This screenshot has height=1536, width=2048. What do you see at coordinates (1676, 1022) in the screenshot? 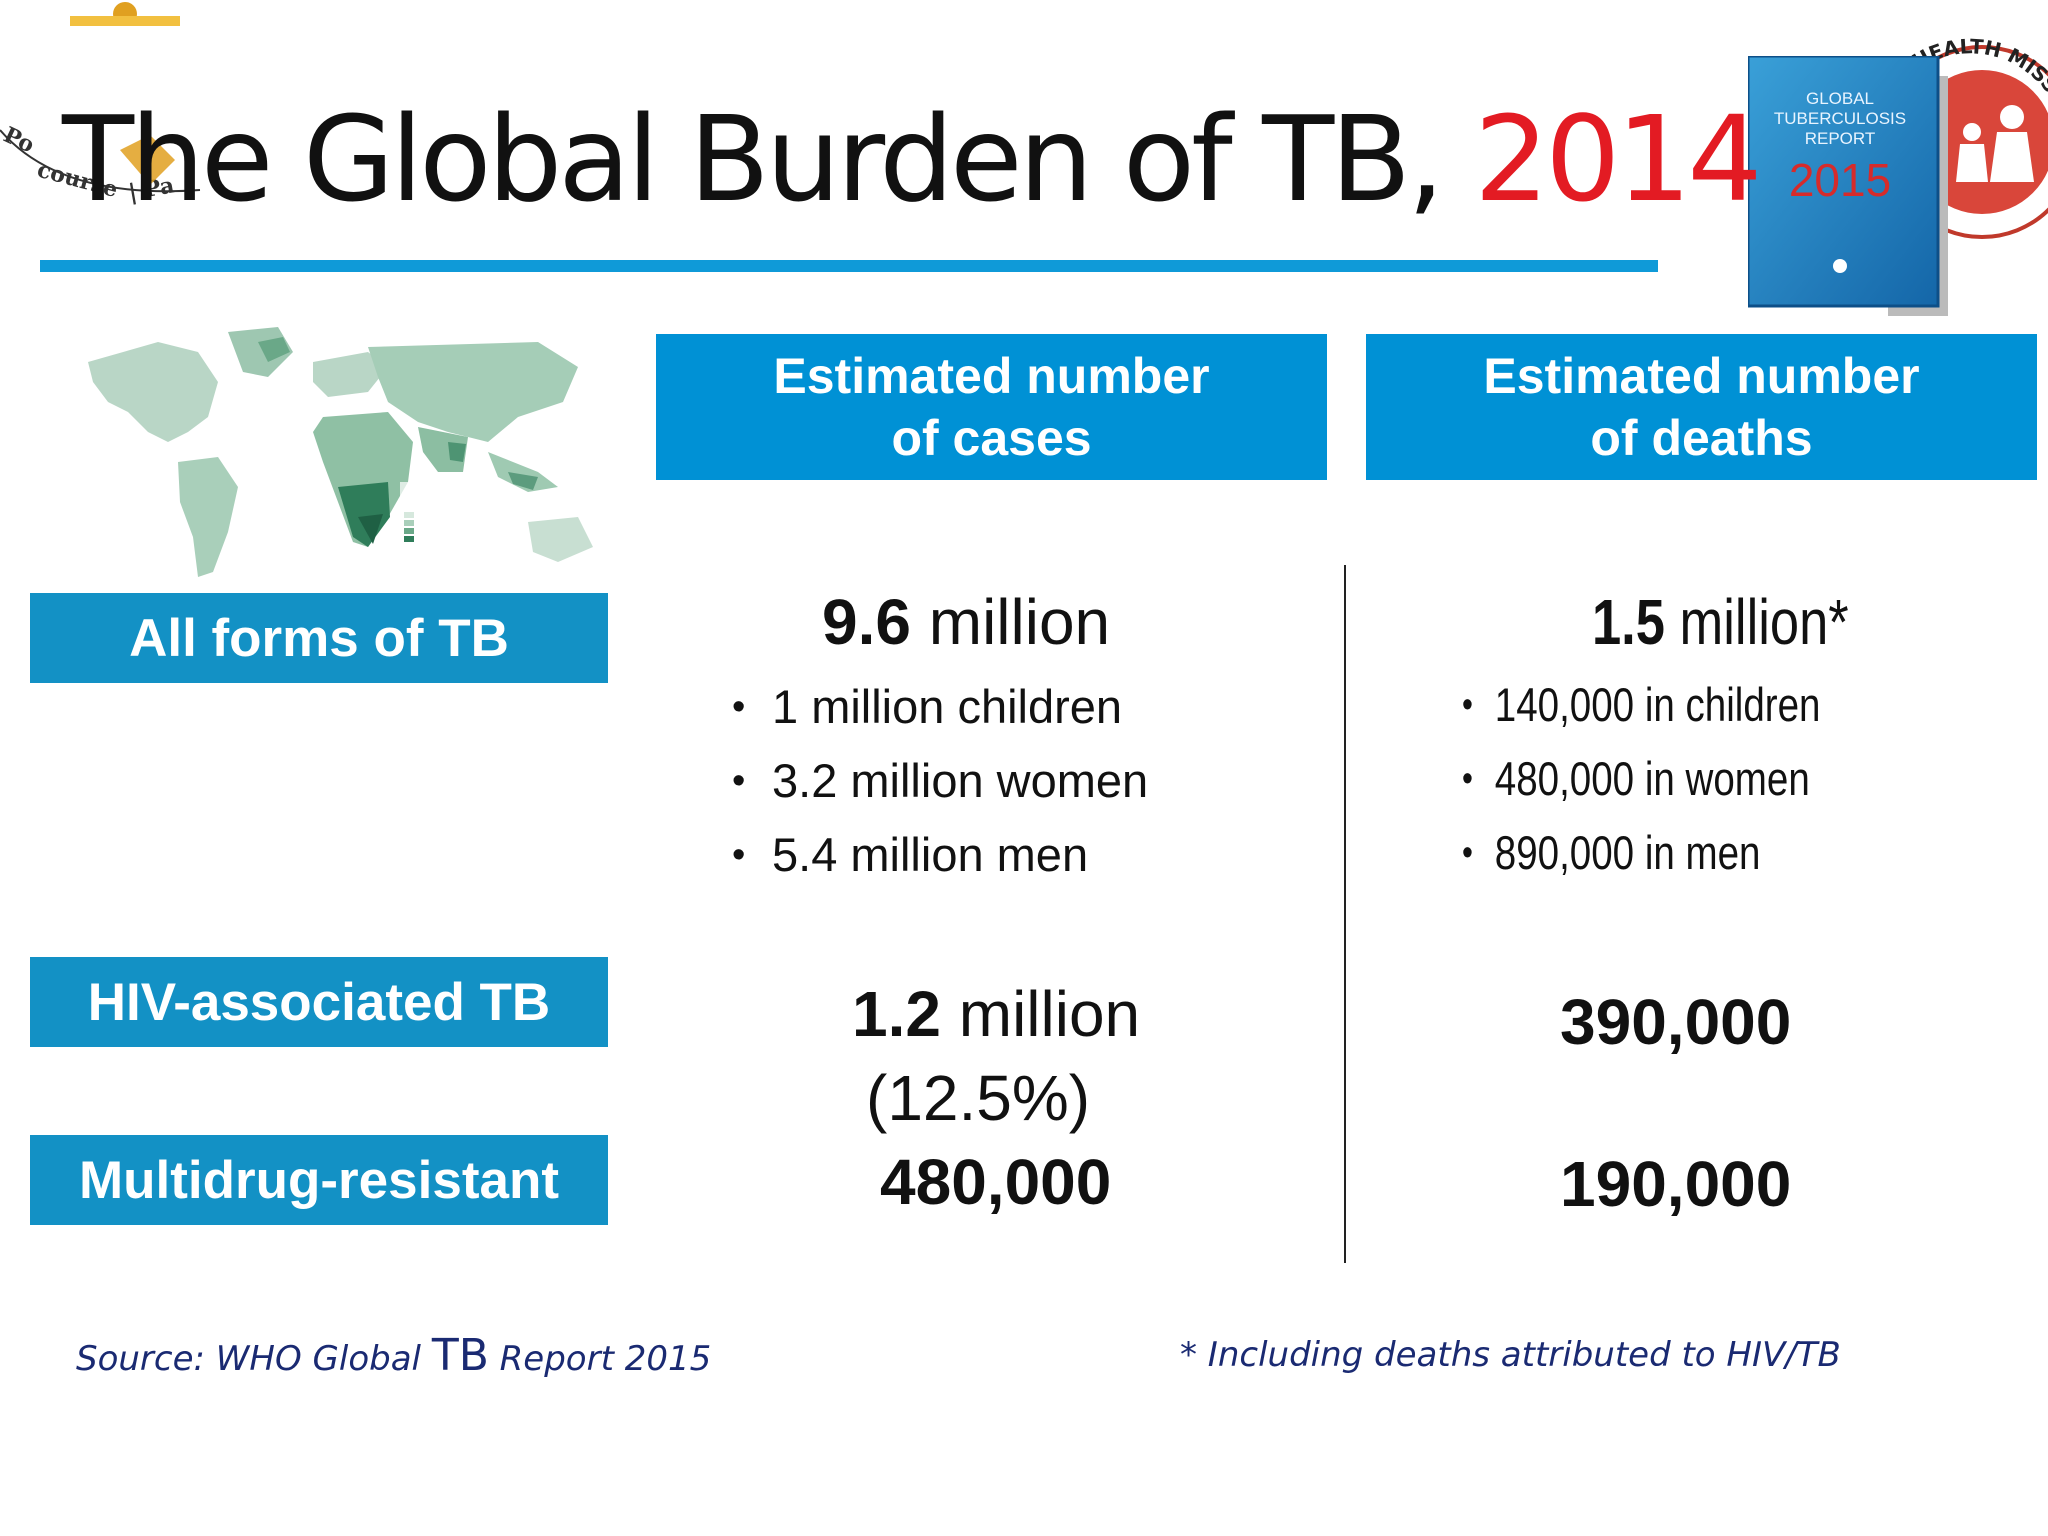
I see `hiv-deaths-value: 390,000` at bounding box center [1676, 1022].